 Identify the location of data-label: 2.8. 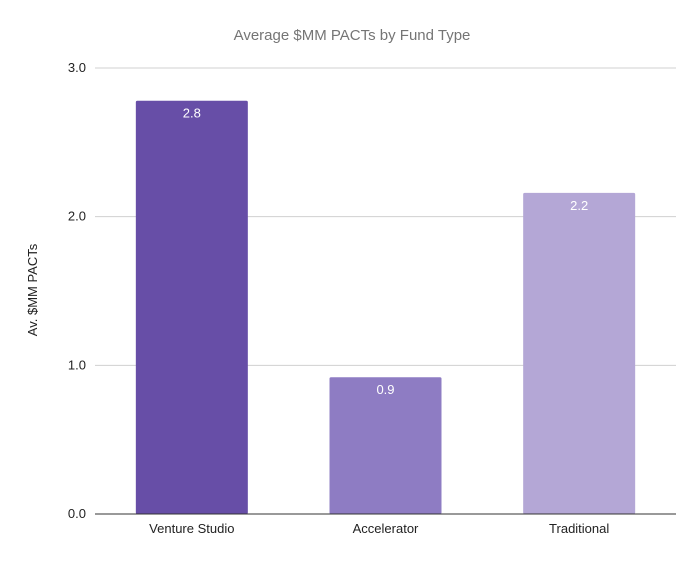
(192, 113).